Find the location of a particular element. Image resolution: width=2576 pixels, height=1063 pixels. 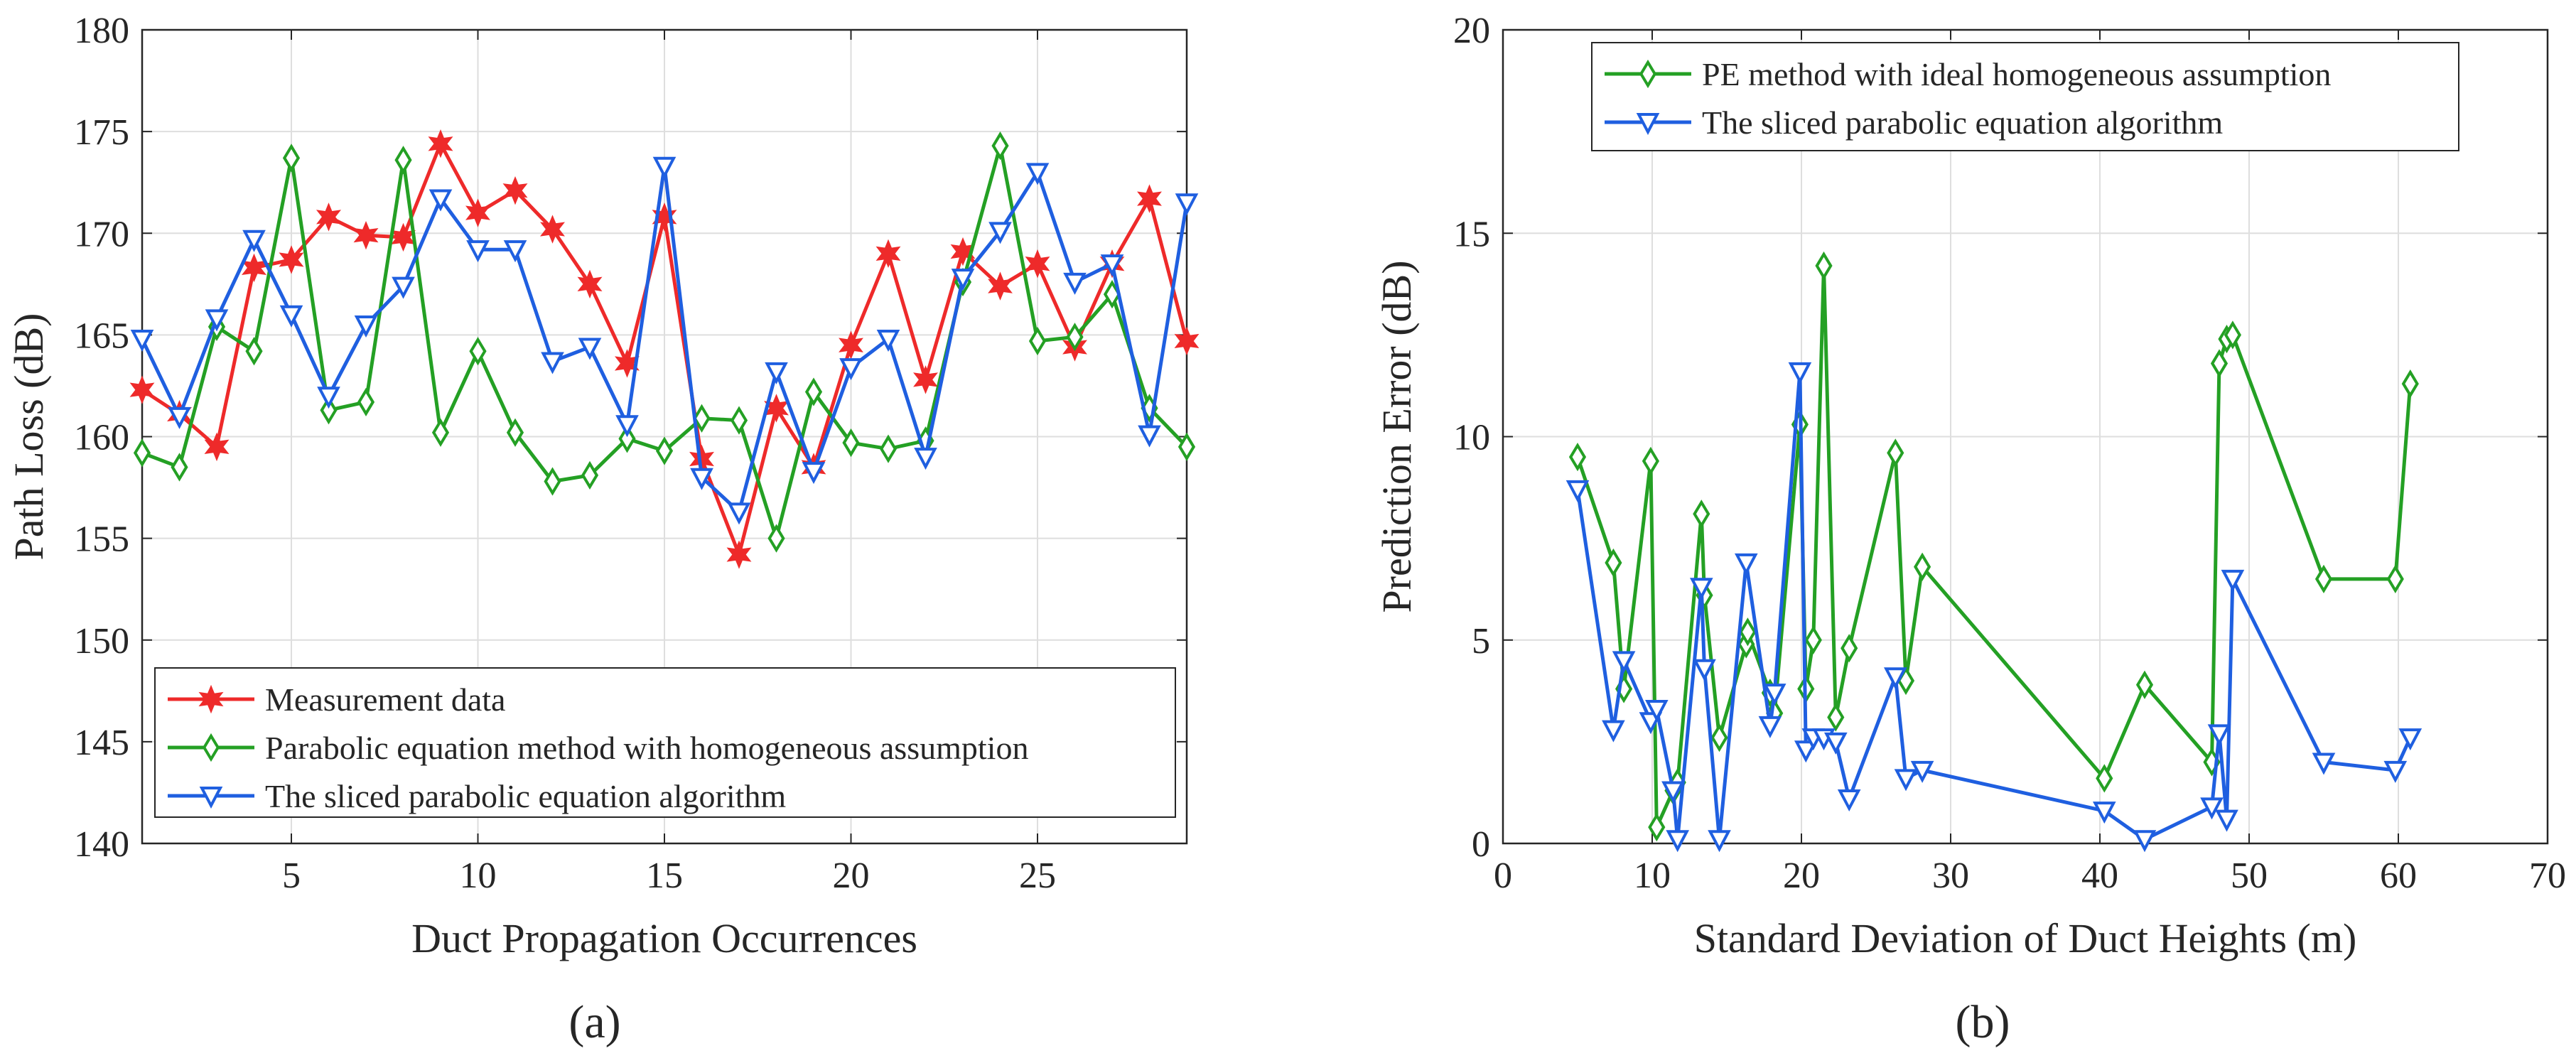

y-tick-label: 145 is located at coordinates (102, 743).